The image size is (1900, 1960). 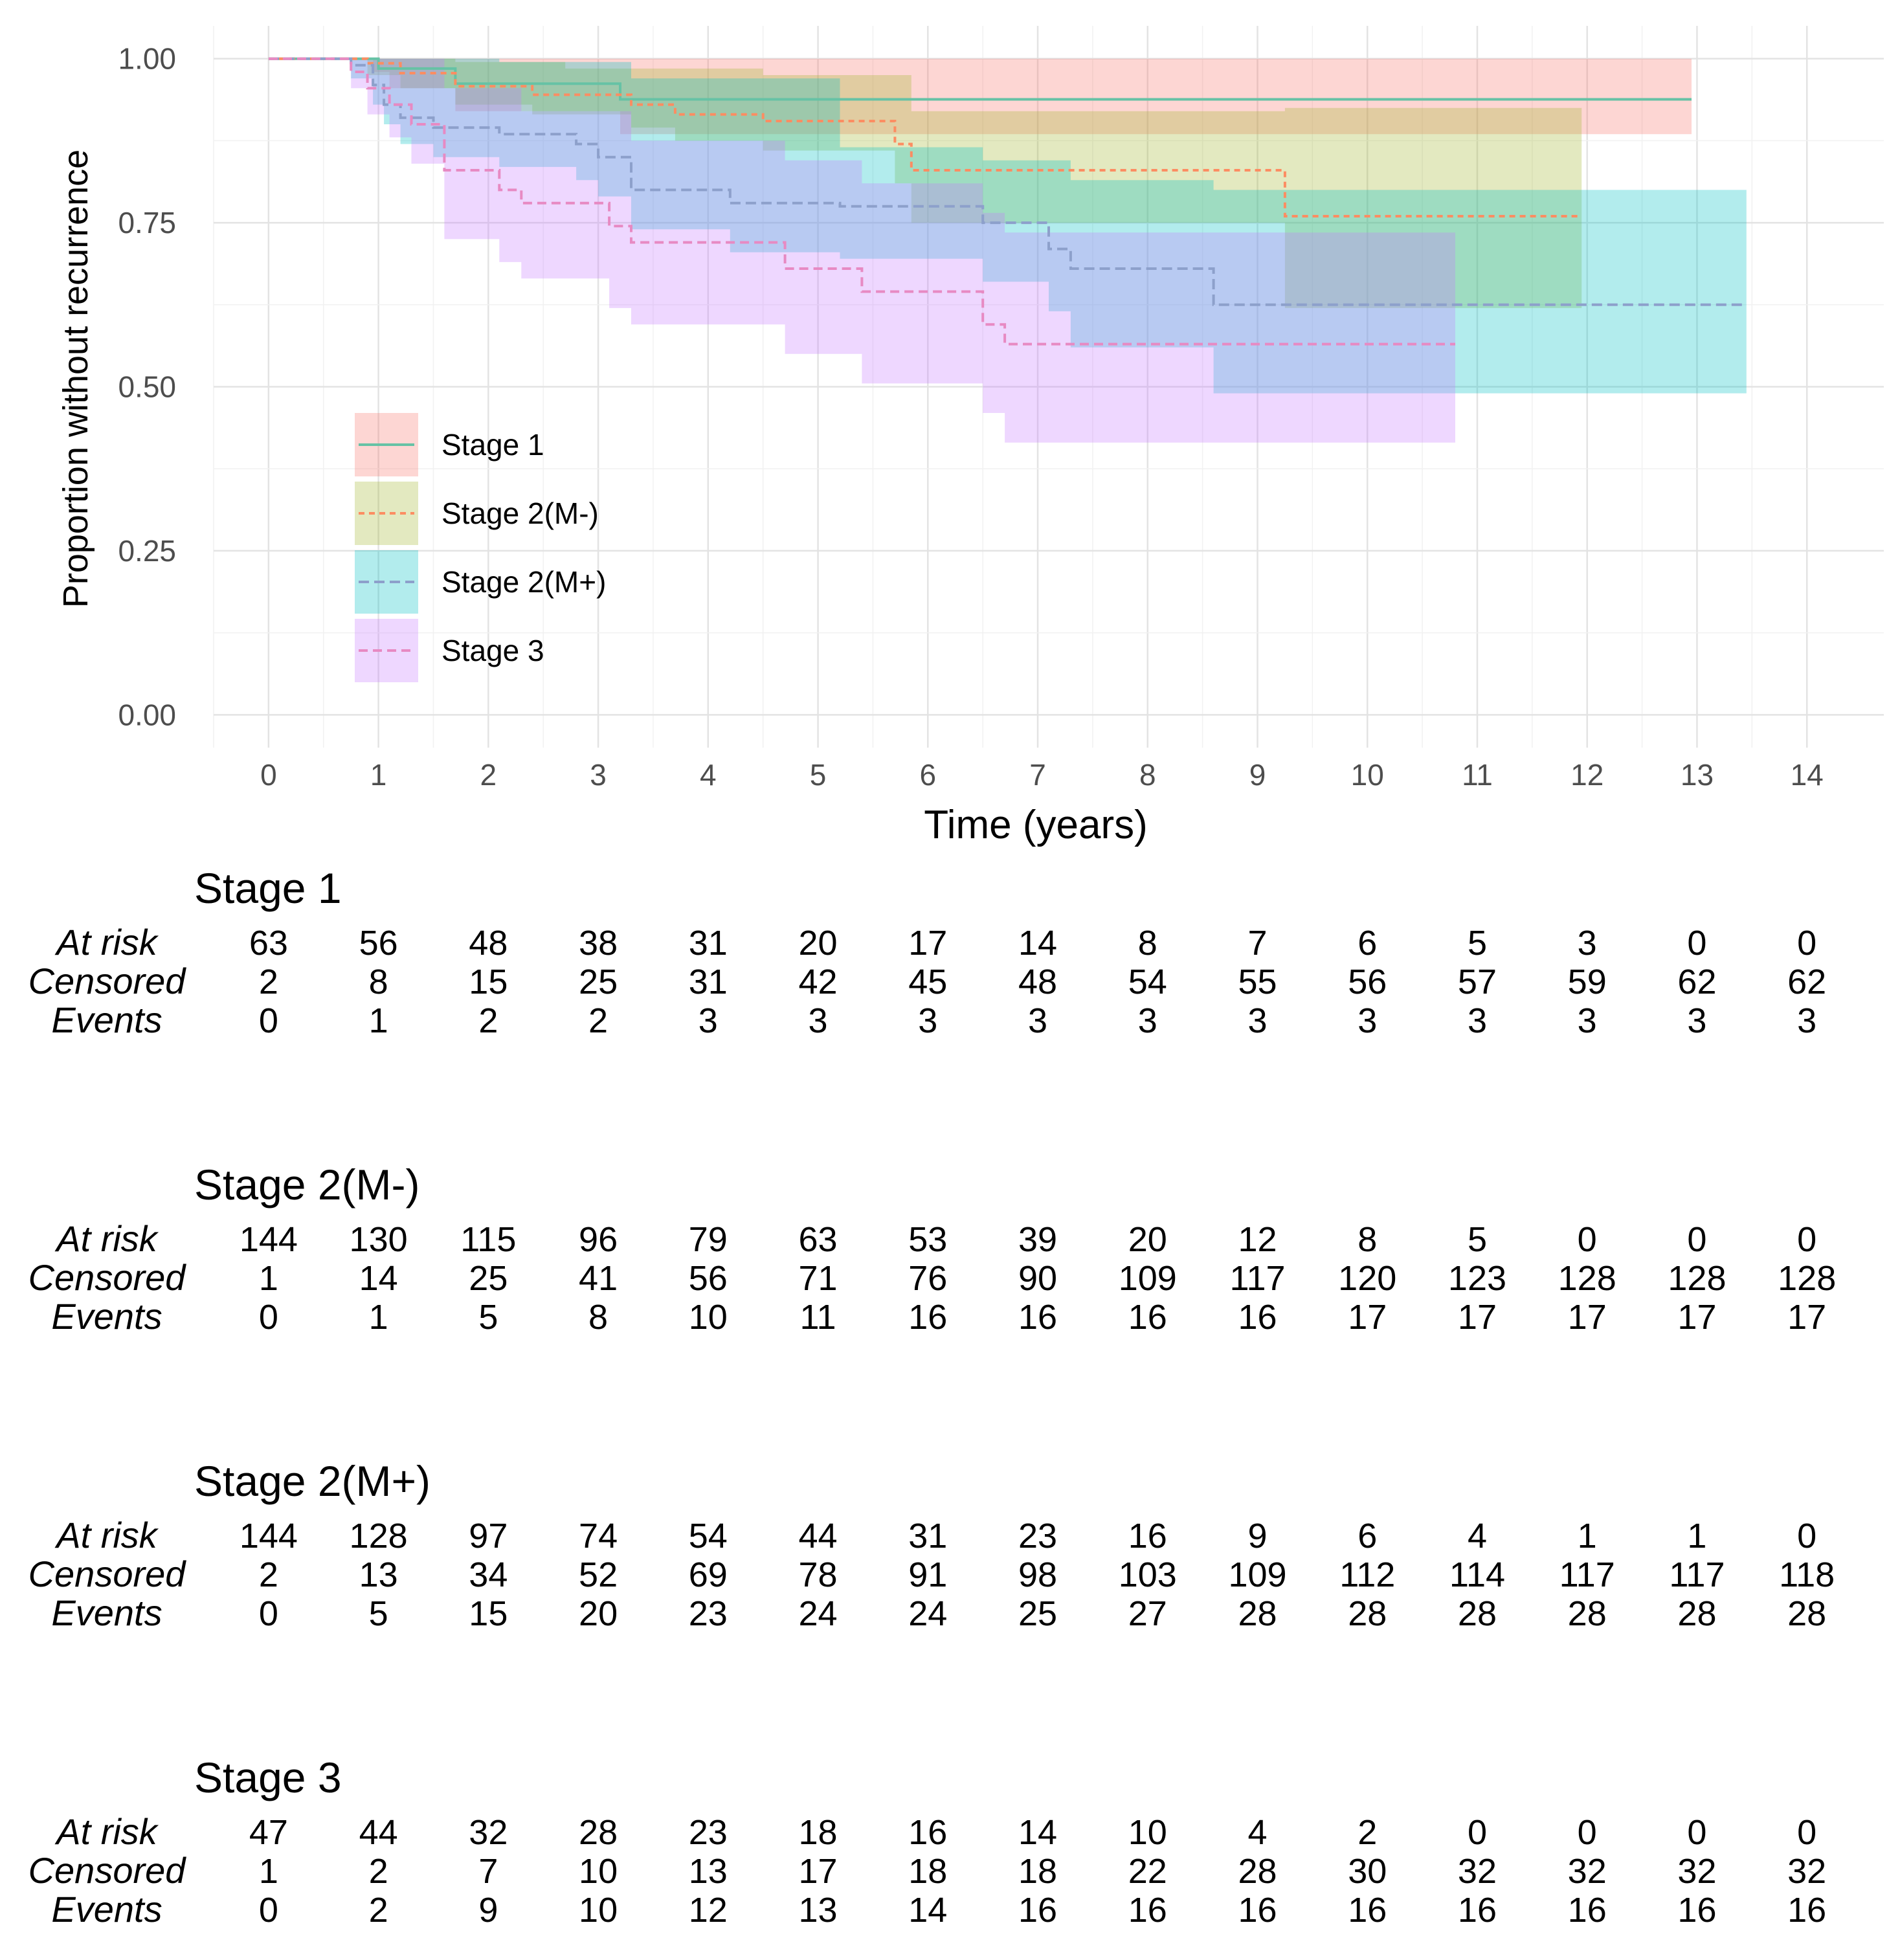 I want to click on risk-table-cell: 5, so click(x=488, y=1317).